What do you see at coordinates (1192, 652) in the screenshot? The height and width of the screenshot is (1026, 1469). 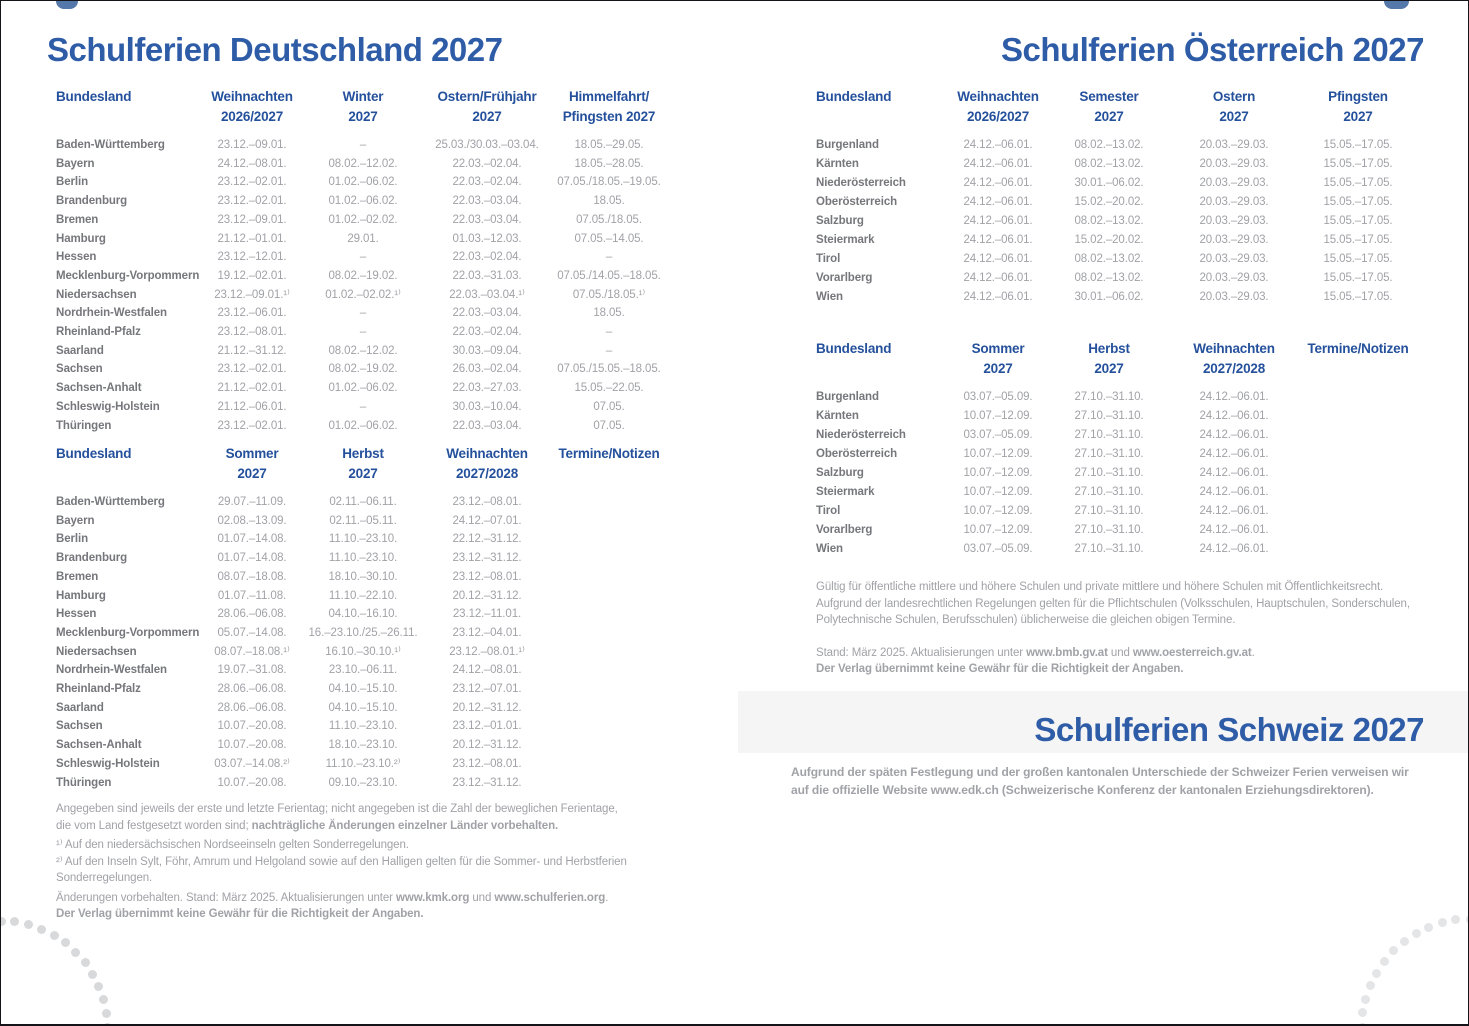 I see `note-text-bold: www.oesterreich.gv.at` at bounding box center [1192, 652].